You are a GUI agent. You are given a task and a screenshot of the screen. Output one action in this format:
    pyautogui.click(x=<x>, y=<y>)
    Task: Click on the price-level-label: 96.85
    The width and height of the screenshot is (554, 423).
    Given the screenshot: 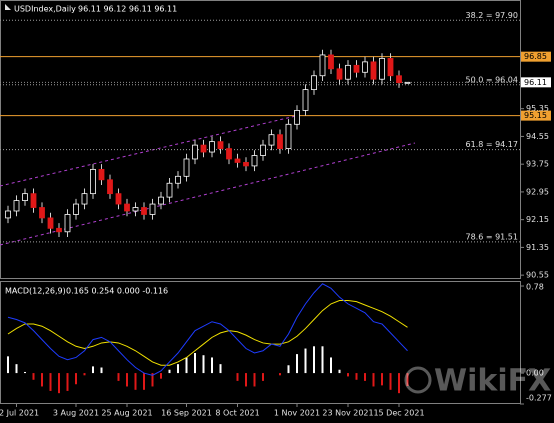 What is the action you would take?
    pyautogui.click(x=535, y=56)
    